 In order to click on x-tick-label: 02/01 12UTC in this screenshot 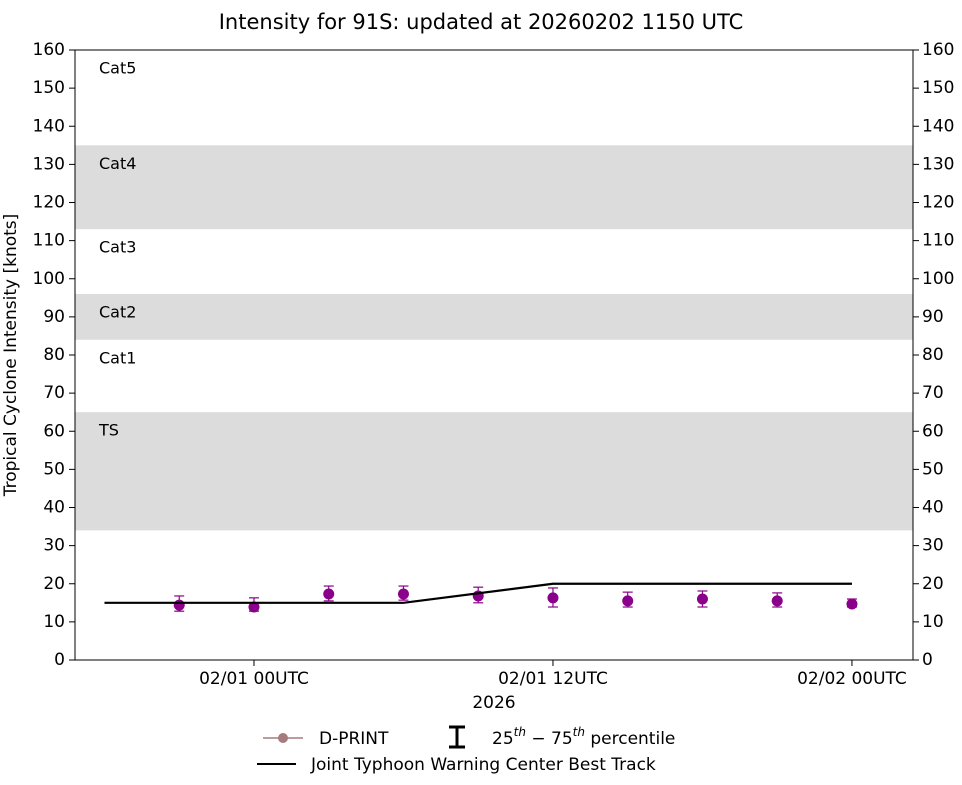, I will do `click(553, 679)`.